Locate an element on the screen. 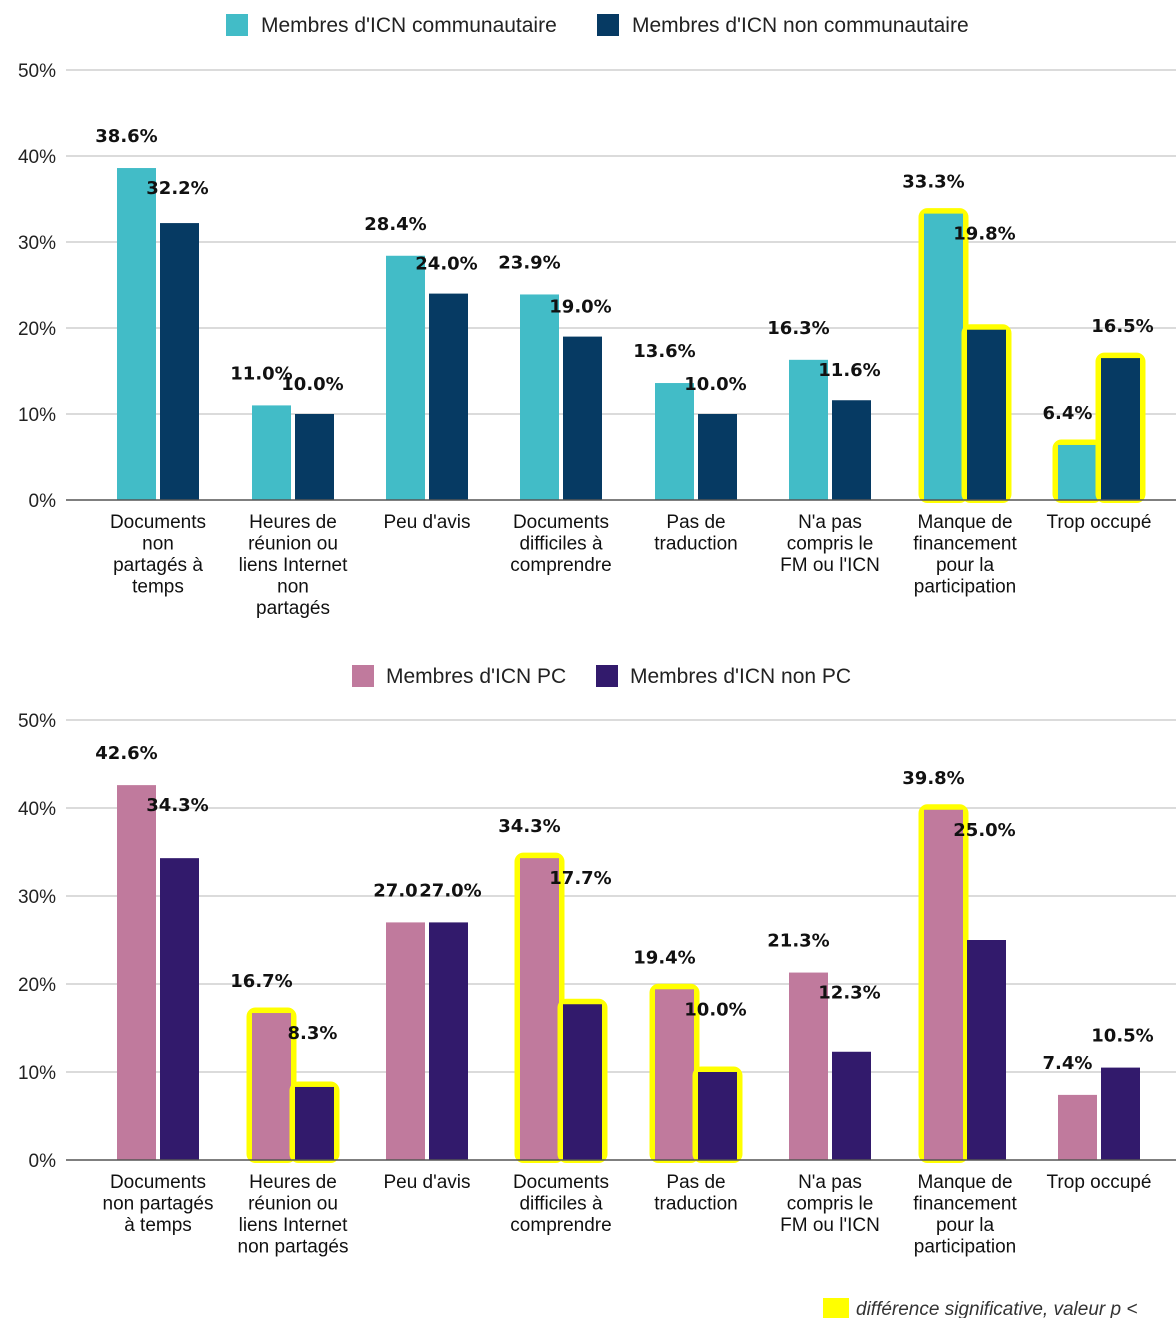  data-label: 12.3% is located at coordinates (849, 993).